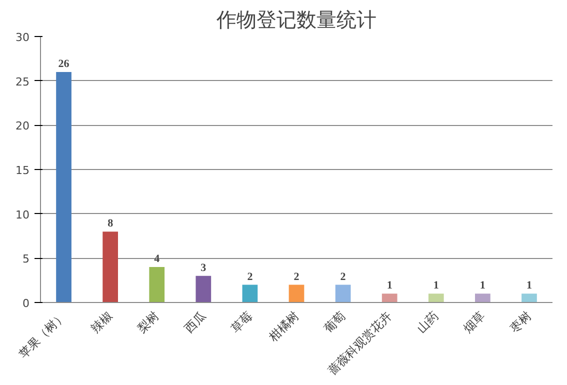  I want to click on x-tick-label: 西瓜, so click(194, 322).